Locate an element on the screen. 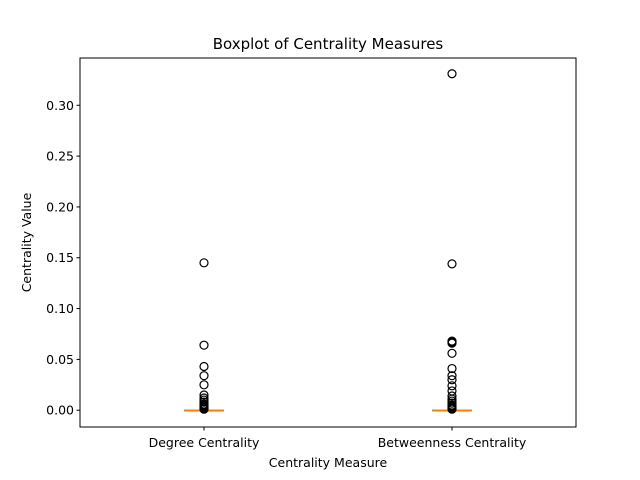 The image size is (640, 480). y-tick-label: 0.10 is located at coordinates (60, 308).